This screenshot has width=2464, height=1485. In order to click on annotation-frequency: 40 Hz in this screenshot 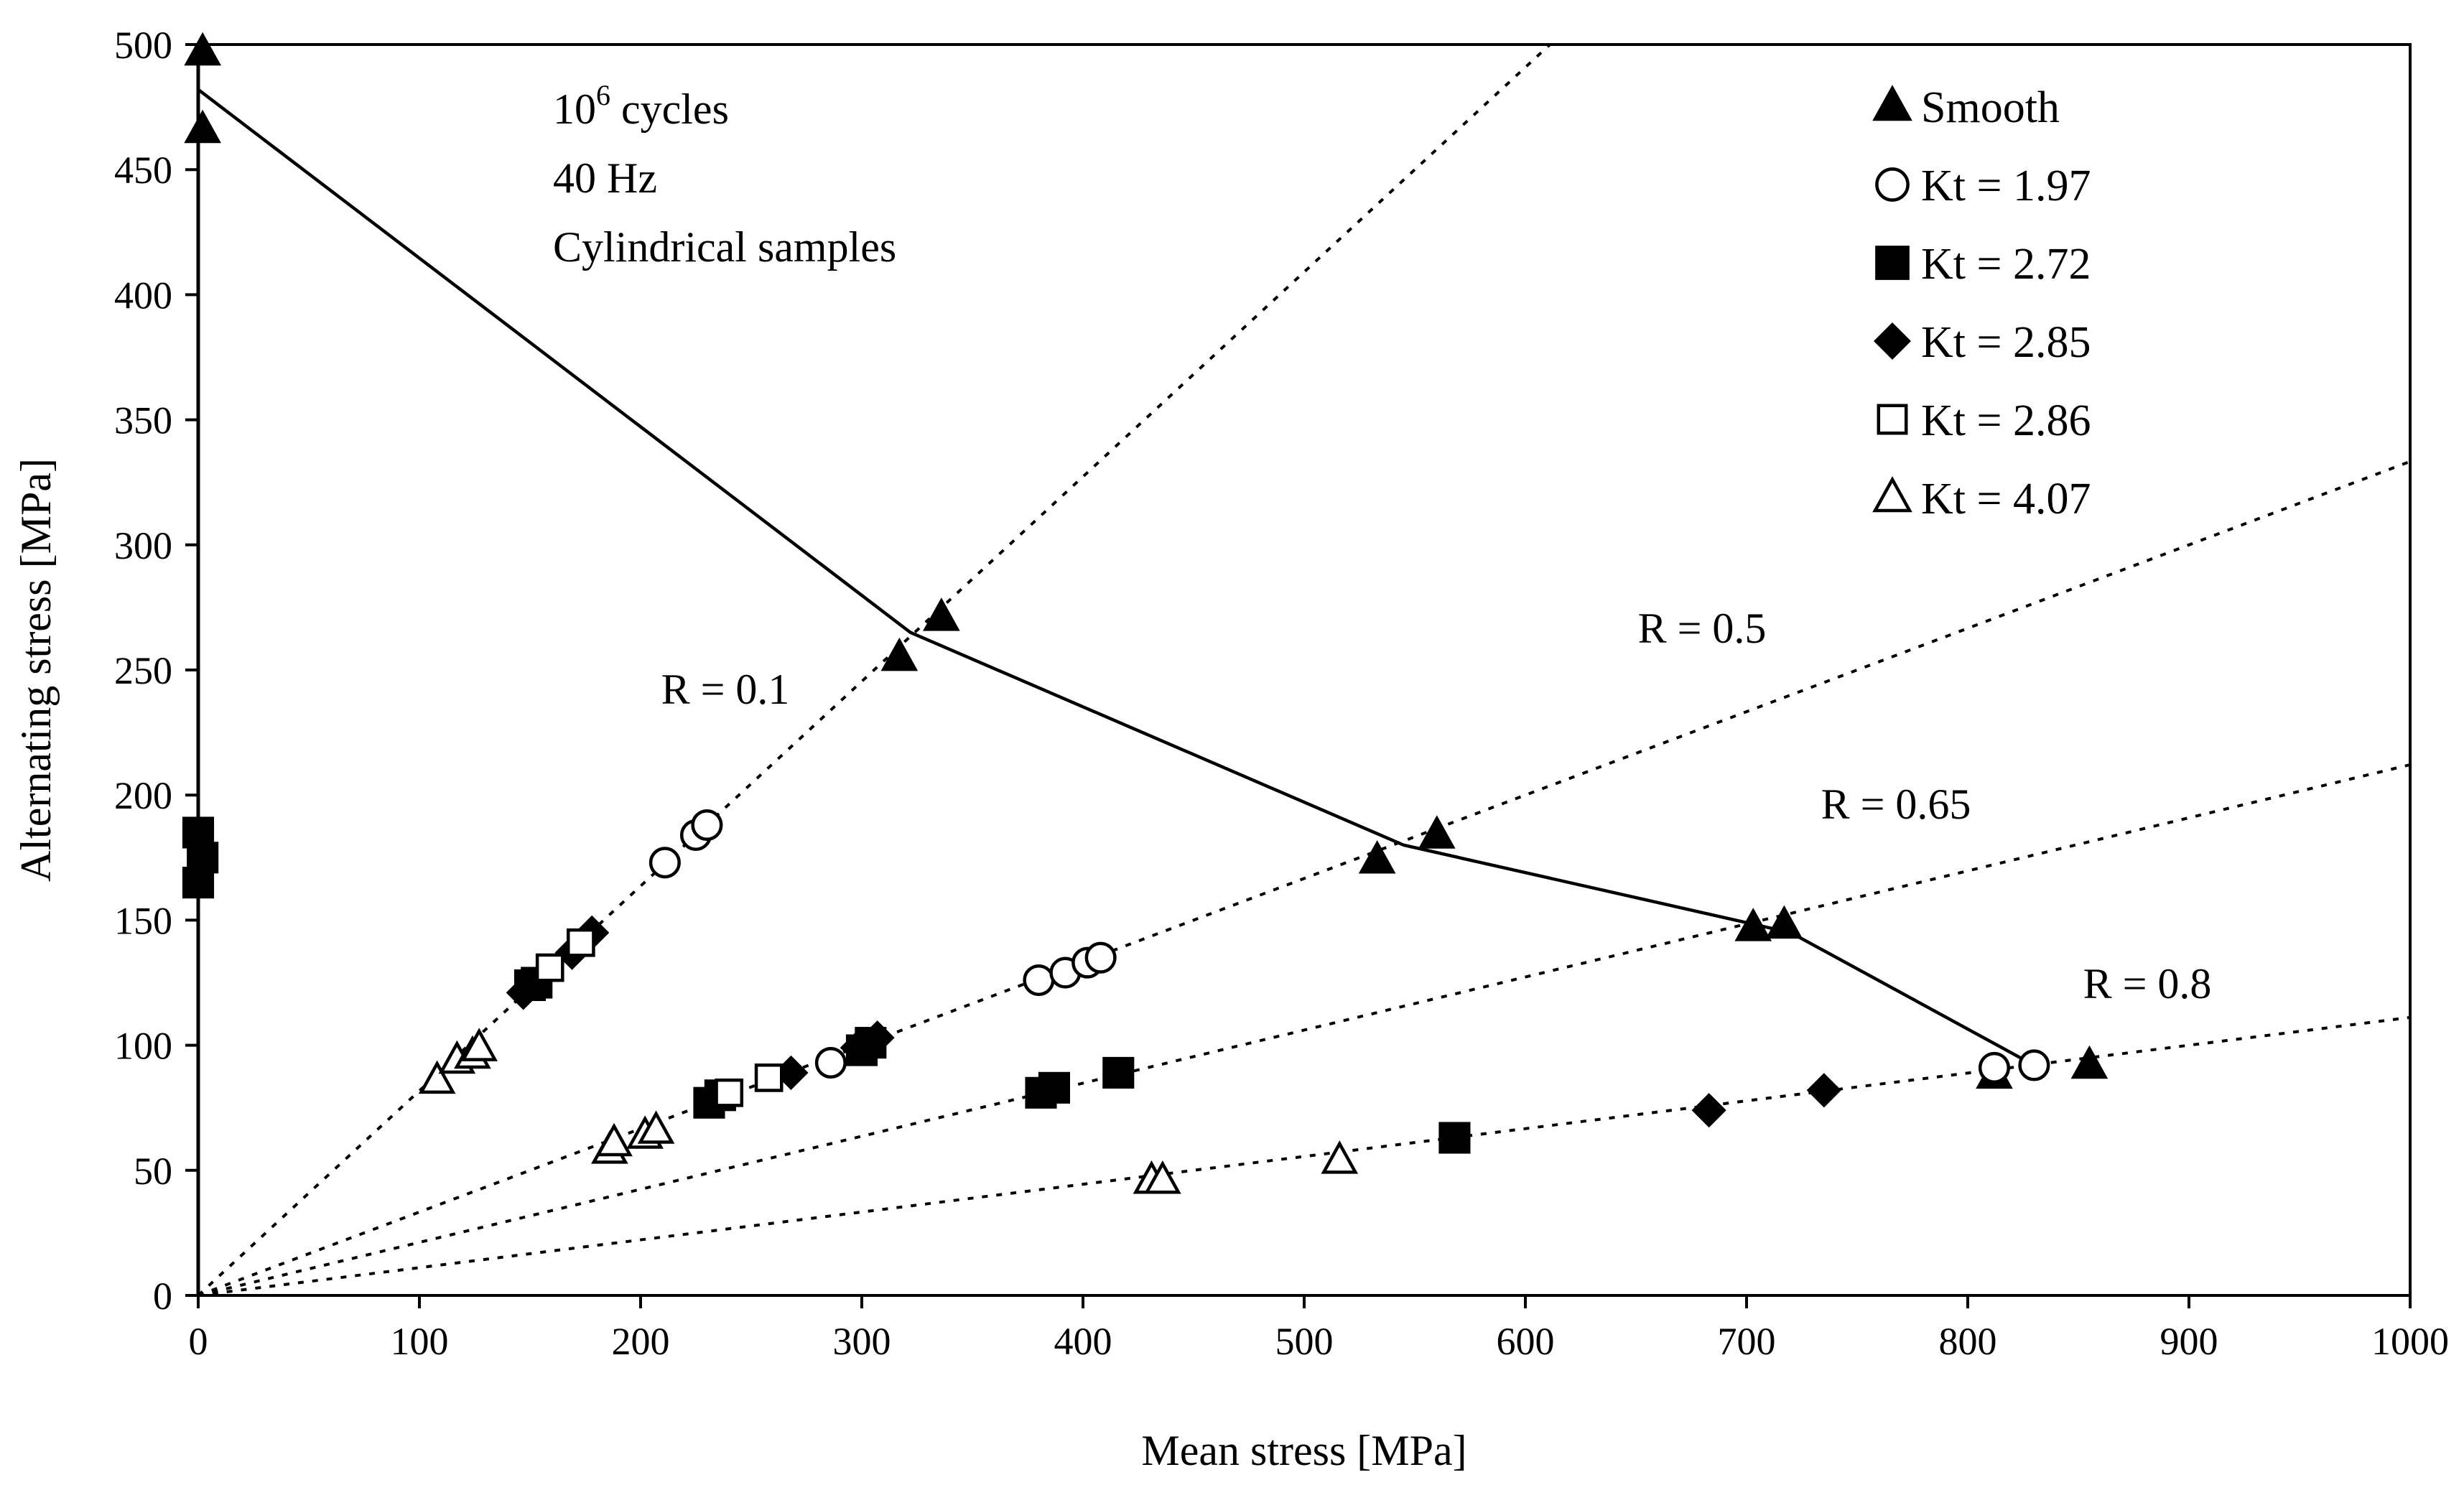, I will do `click(605, 178)`.